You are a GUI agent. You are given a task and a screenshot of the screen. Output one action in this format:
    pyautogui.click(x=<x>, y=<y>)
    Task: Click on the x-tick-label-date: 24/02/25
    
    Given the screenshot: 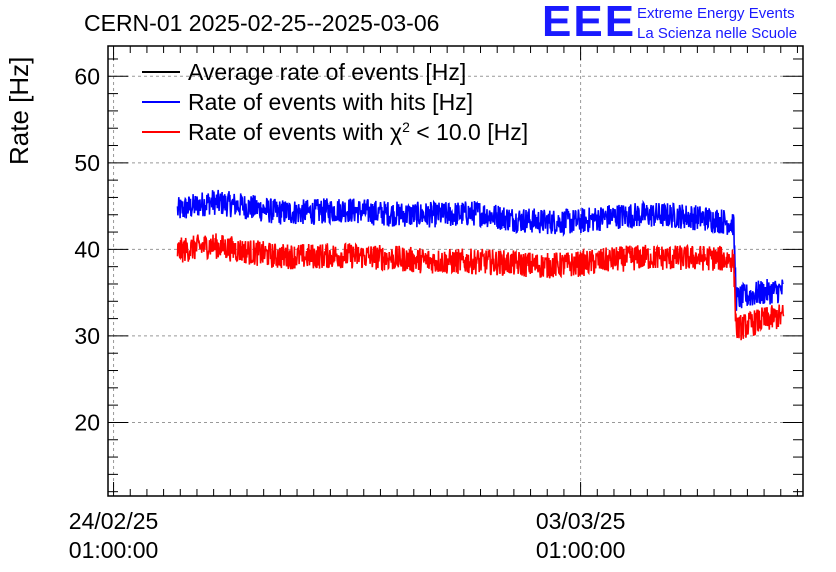 What is the action you would take?
    pyautogui.click(x=114, y=521)
    